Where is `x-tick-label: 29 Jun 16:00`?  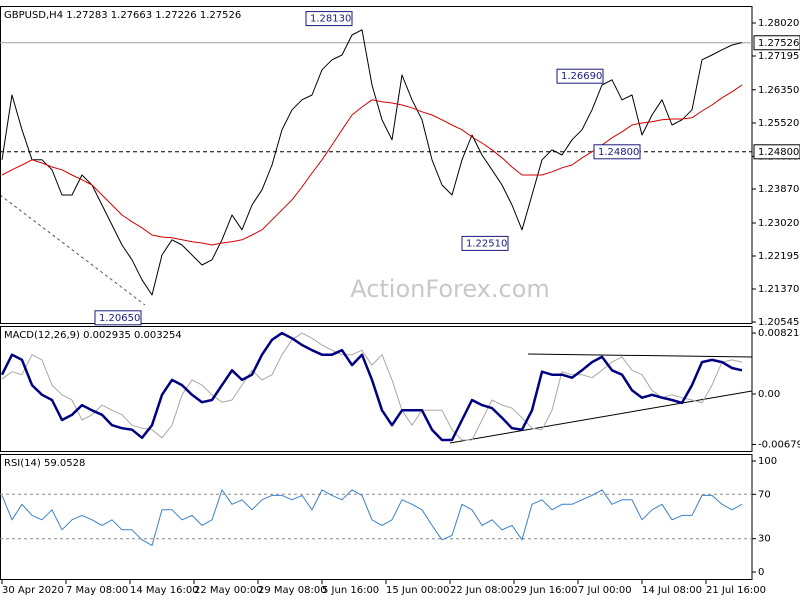
x-tick-label: 29 Jun 16:00 is located at coordinates (546, 590).